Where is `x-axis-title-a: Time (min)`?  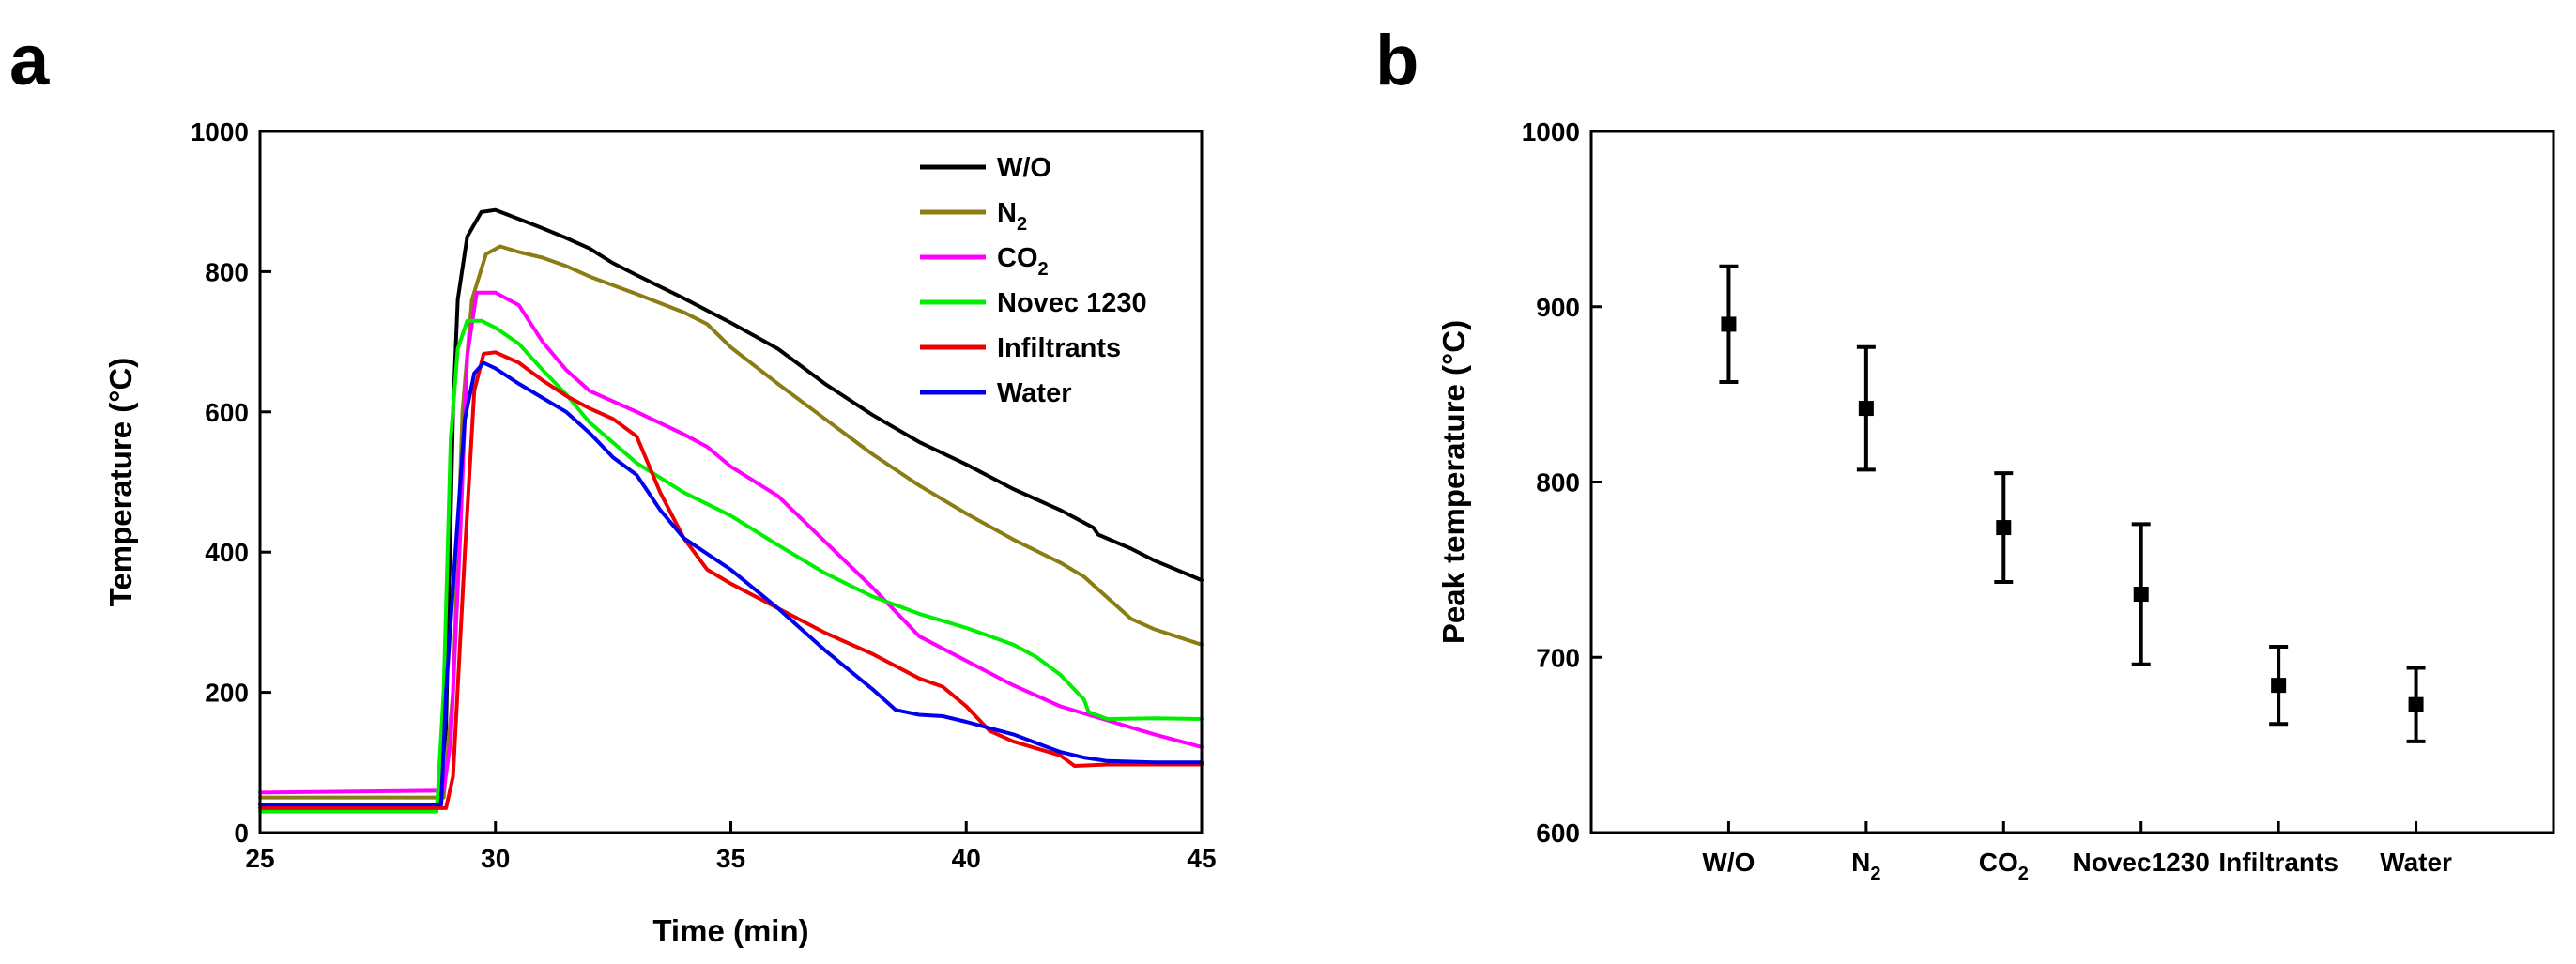 x-axis-title-a: Time (min) is located at coordinates (730, 930).